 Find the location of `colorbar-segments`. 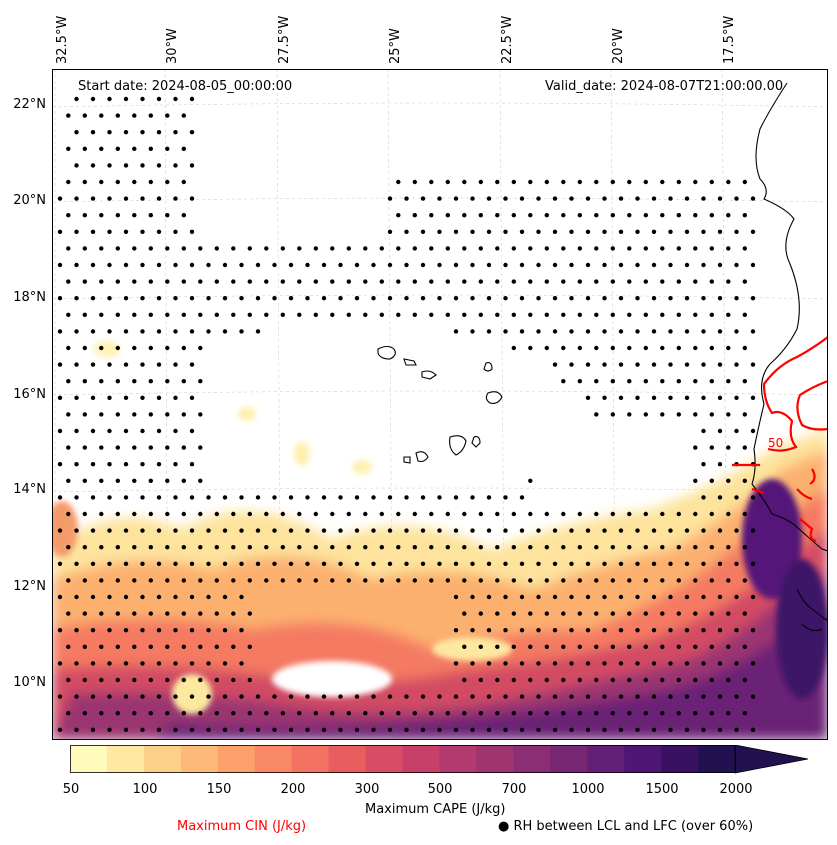

colorbar-segments is located at coordinates (439, 759).